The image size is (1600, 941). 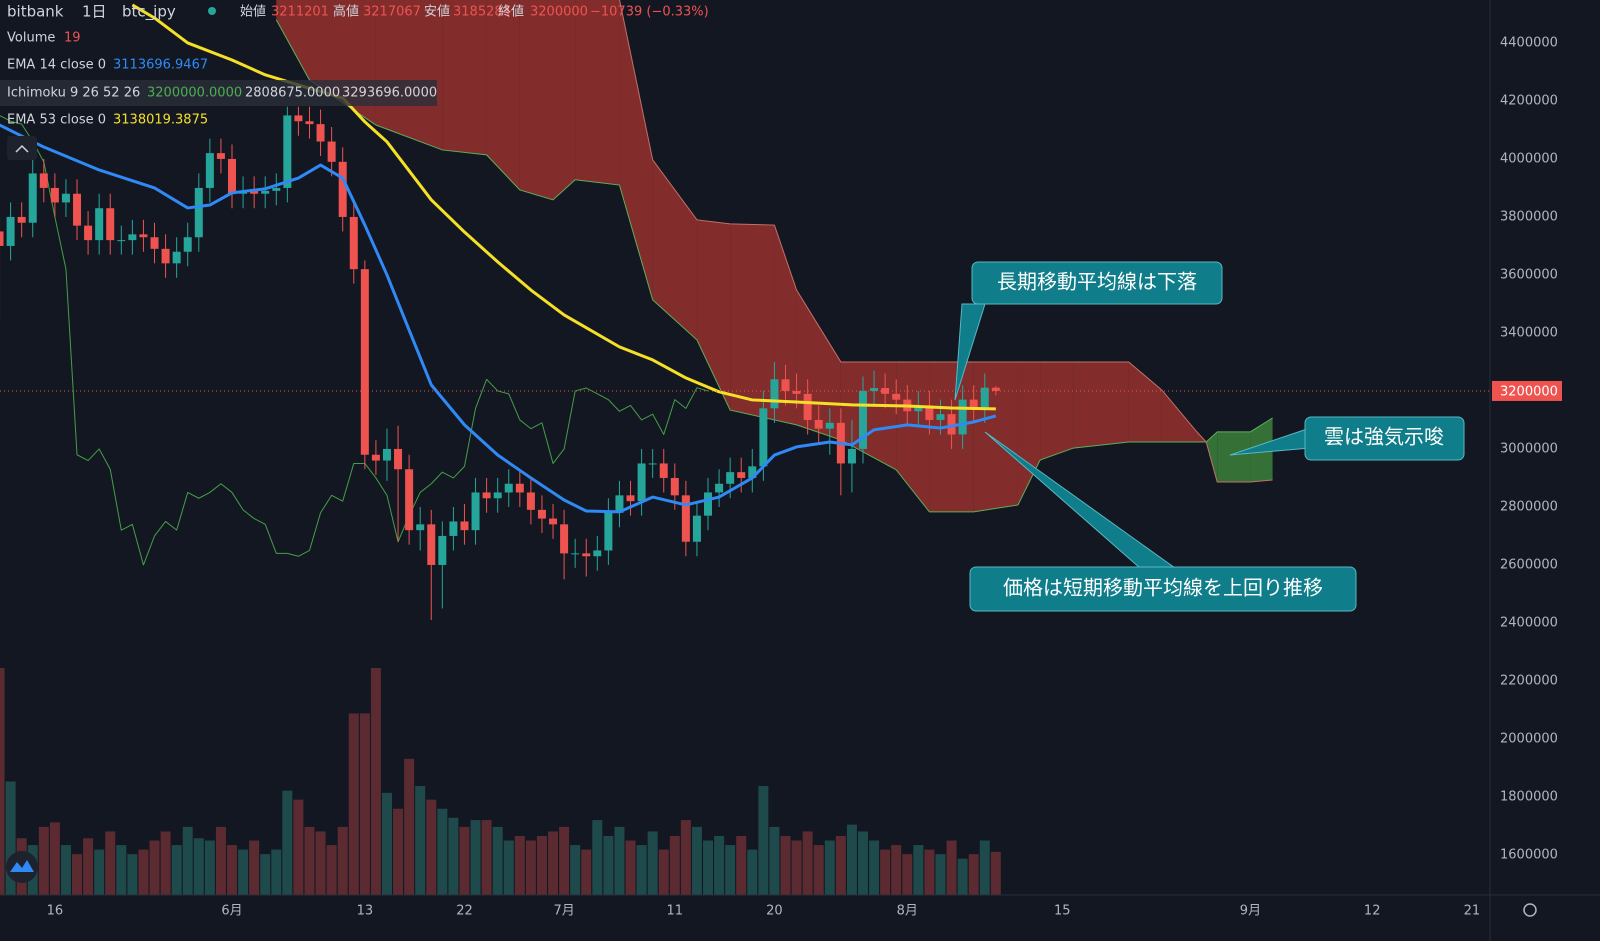 I want to click on callout-pointer, so click(x=970, y=352).